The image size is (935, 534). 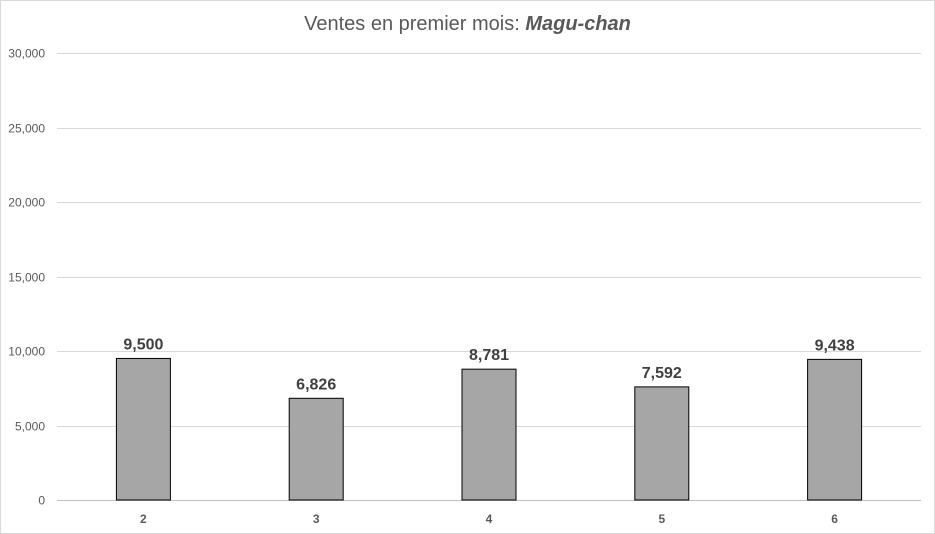 I want to click on x-tick-label: 4, so click(x=489, y=519).